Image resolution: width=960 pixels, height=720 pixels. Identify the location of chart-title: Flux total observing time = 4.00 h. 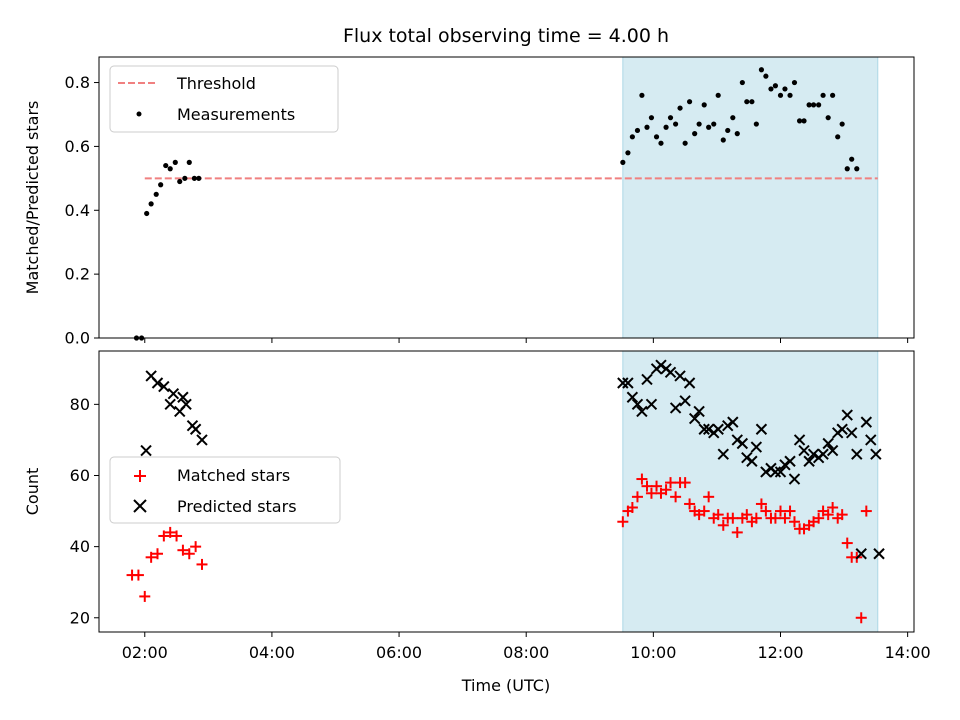
(506, 36).